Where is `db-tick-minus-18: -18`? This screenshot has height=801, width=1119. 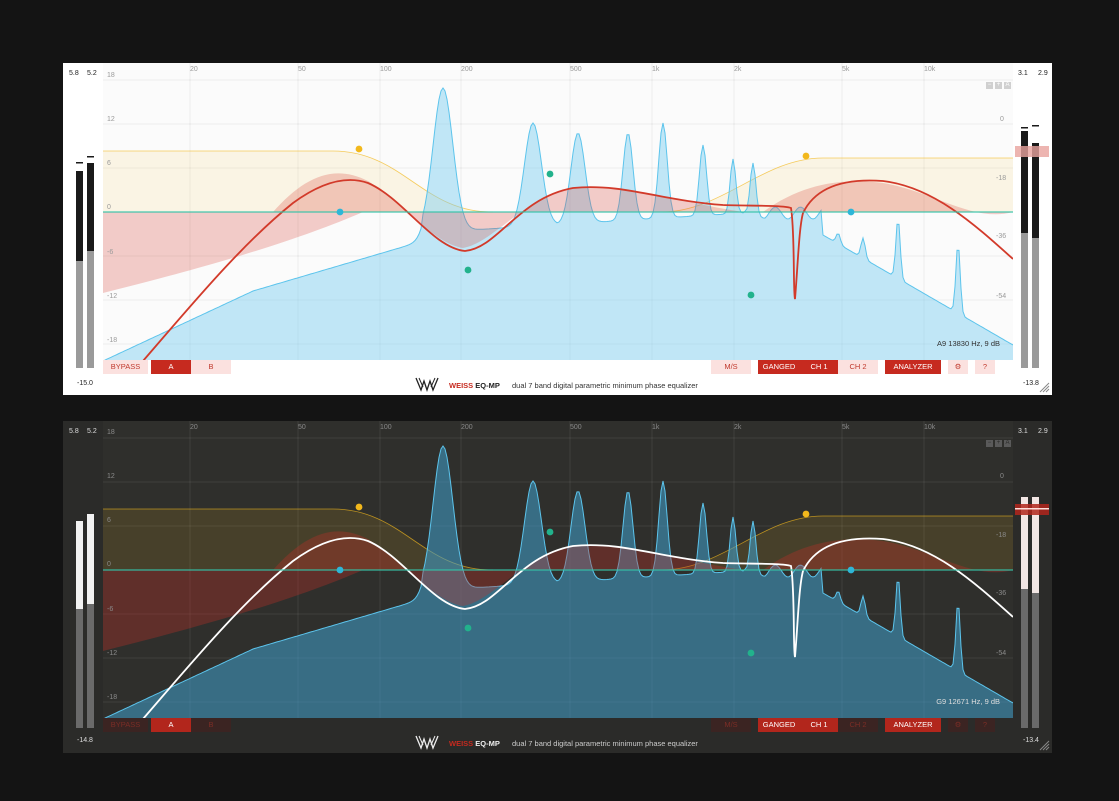 db-tick-minus-18: -18 is located at coordinates (112, 697).